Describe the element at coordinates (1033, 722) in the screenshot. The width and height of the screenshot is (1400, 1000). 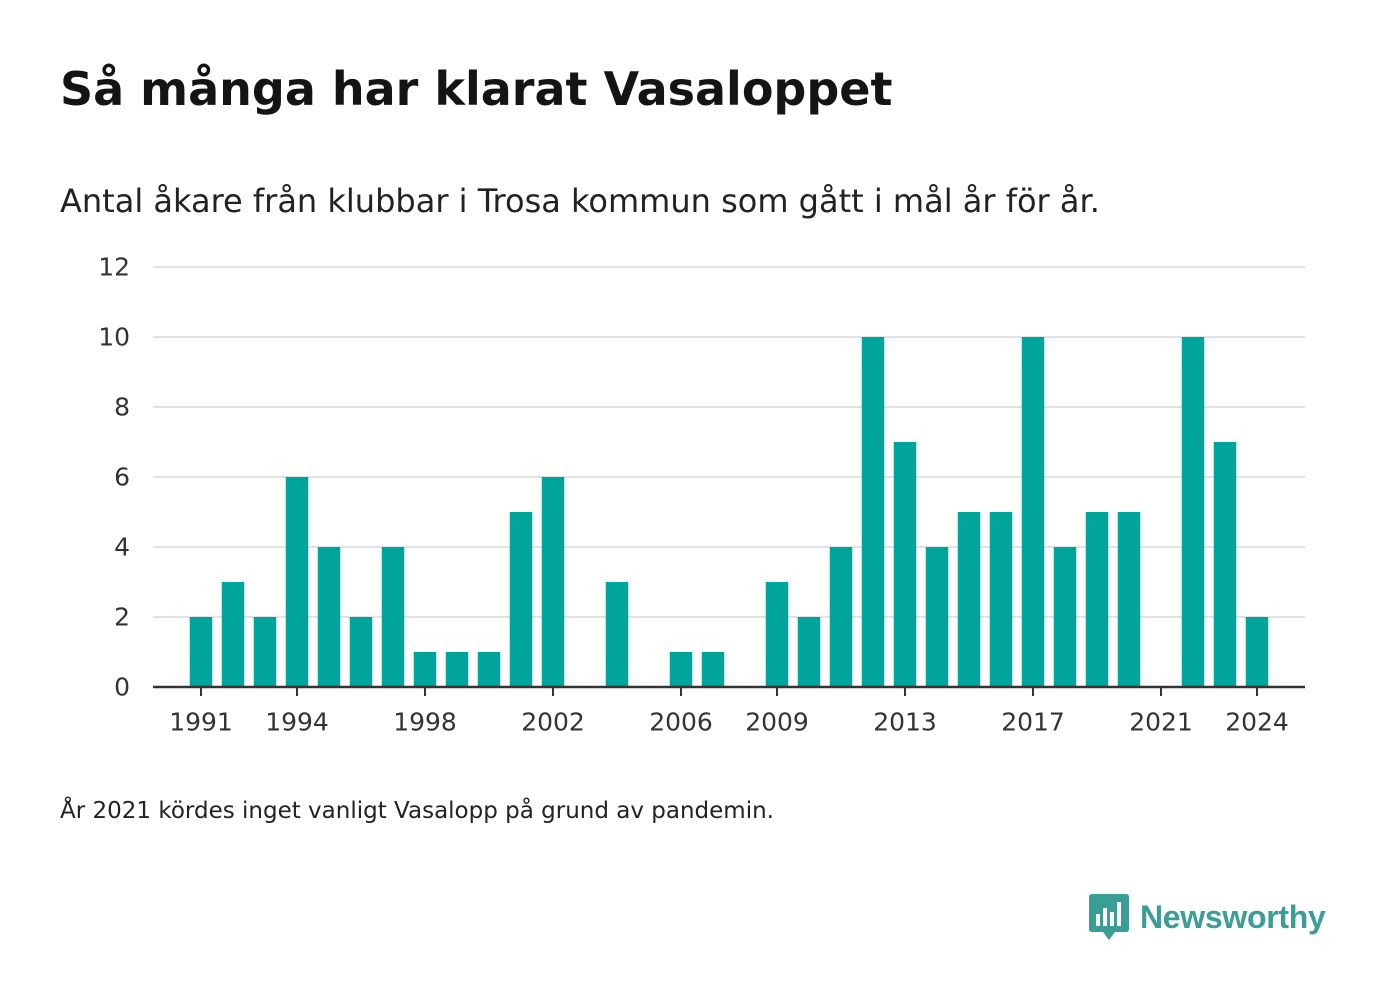
I see `x-tick-label-2017: 2017` at that location.